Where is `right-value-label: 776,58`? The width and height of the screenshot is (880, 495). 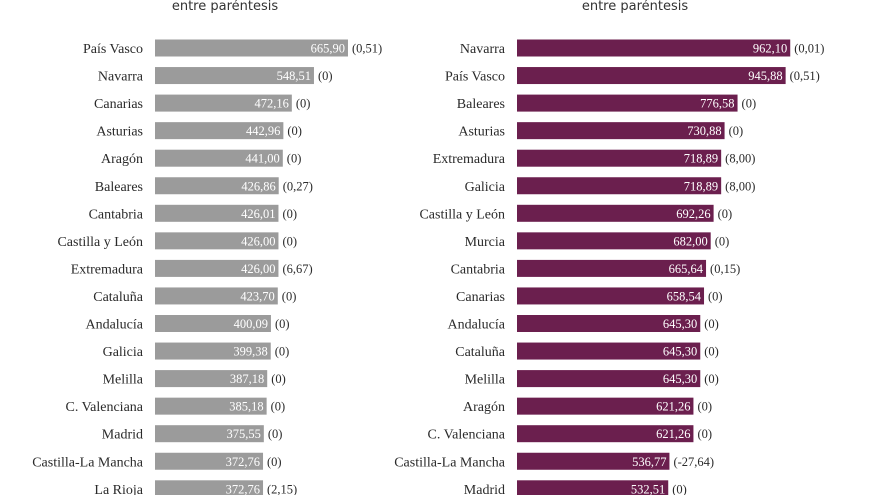 right-value-label: 776,58 is located at coordinates (717, 104).